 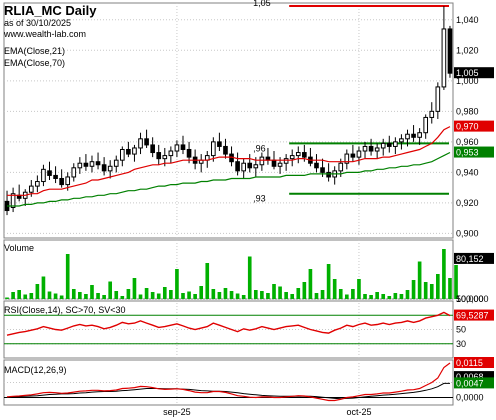 I want to click on y-tick-label: 0,940, so click(x=467, y=172).